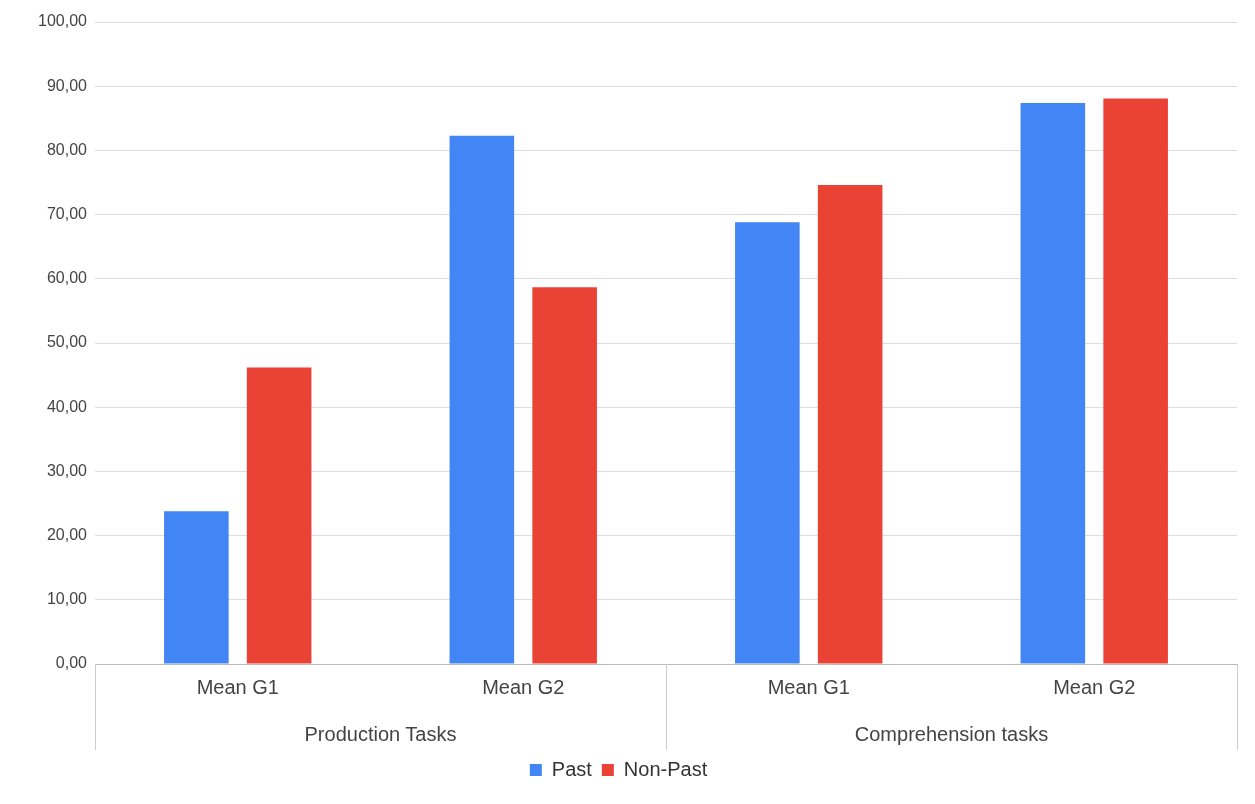 The width and height of the screenshot is (1255, 804). Describe the element at coordinates (71, 663) in the screenshot. I see `y-tick-label: 0,00` at that location.